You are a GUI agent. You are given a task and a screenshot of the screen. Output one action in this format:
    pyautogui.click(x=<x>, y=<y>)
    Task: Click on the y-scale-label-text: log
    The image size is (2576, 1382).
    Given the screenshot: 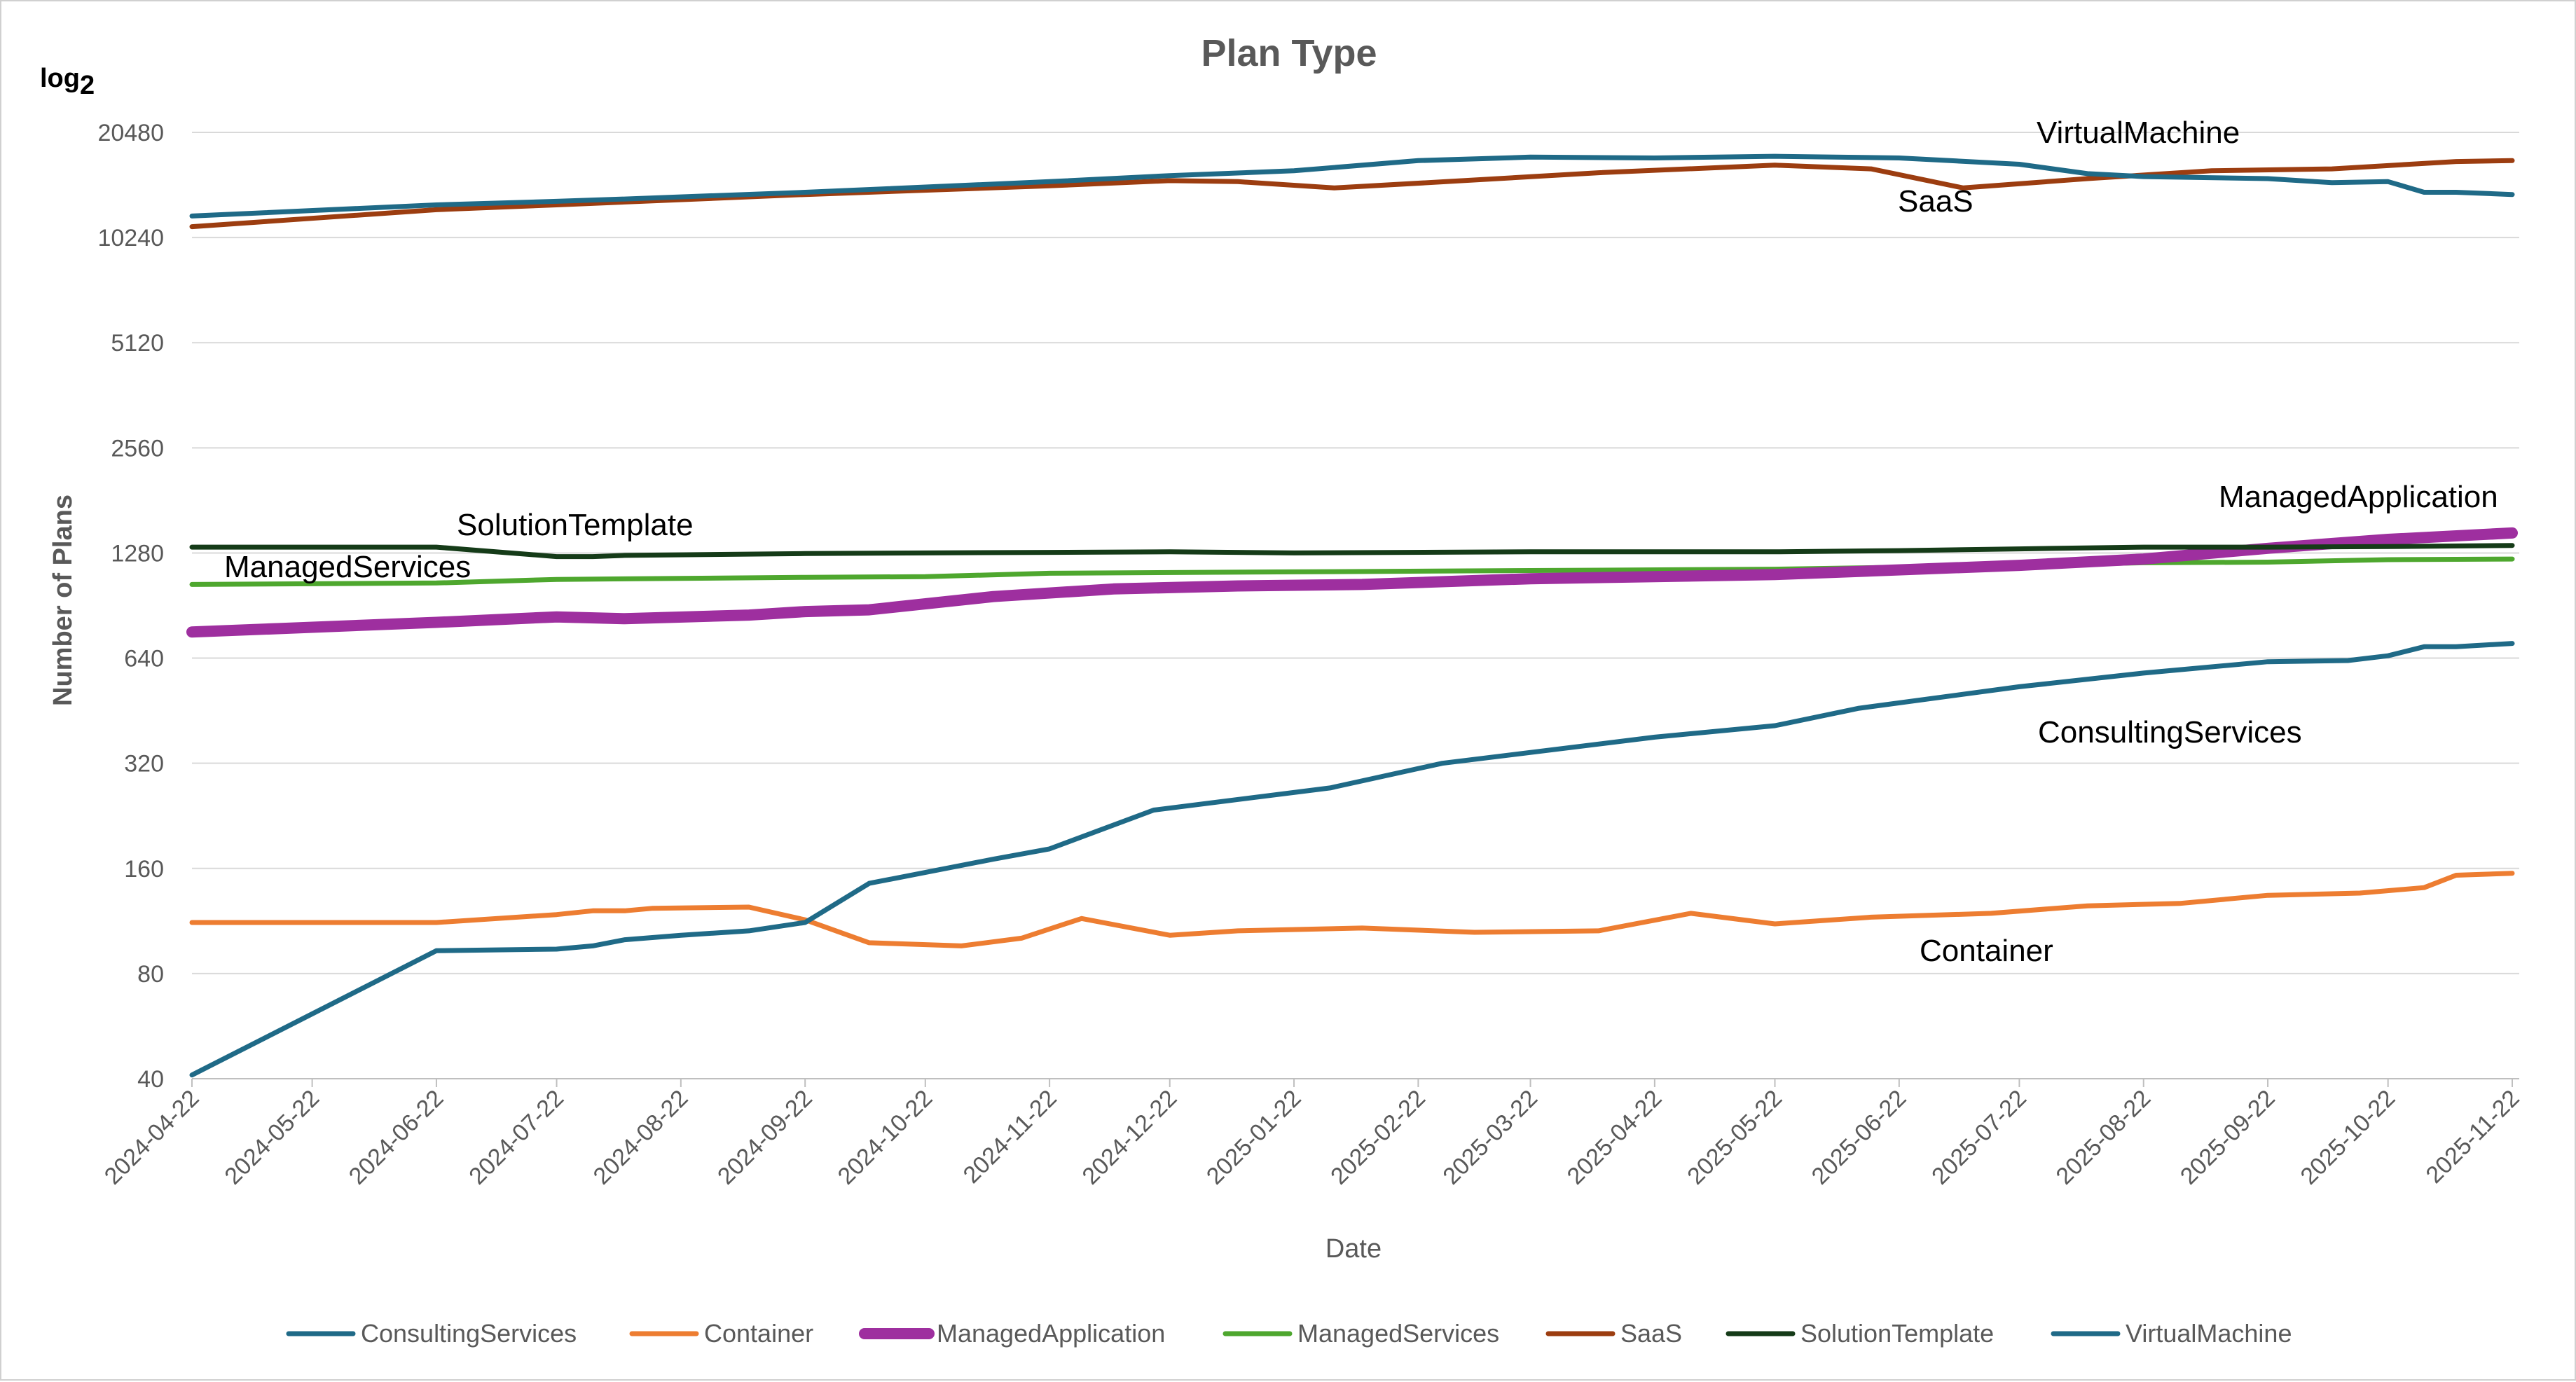 What is the action you would take?
    pyautogui.click(x=60, y=78)
    